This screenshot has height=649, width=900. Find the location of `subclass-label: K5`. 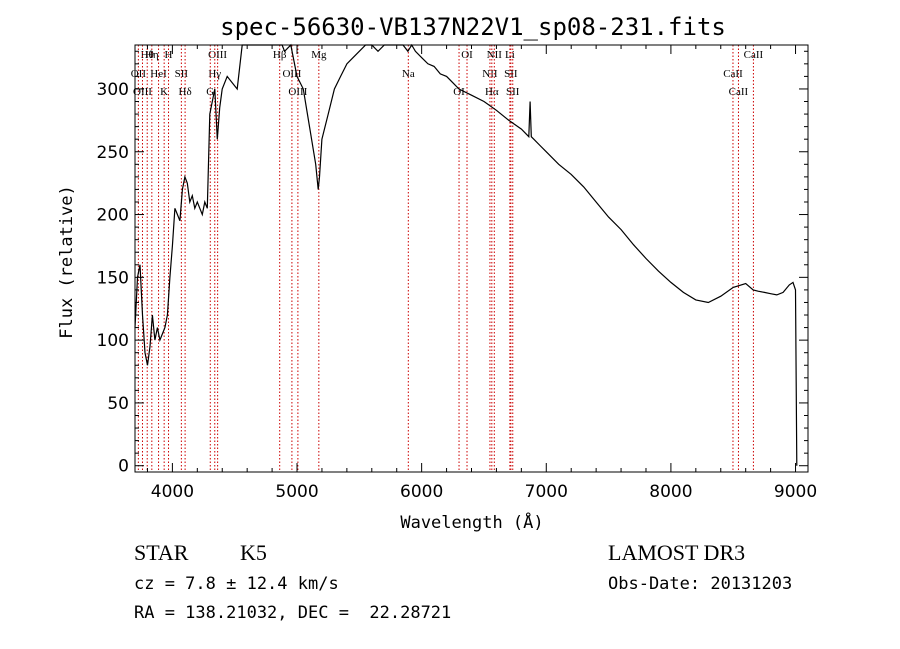

subclass-label: K5 is located at coordinates (253, 552).